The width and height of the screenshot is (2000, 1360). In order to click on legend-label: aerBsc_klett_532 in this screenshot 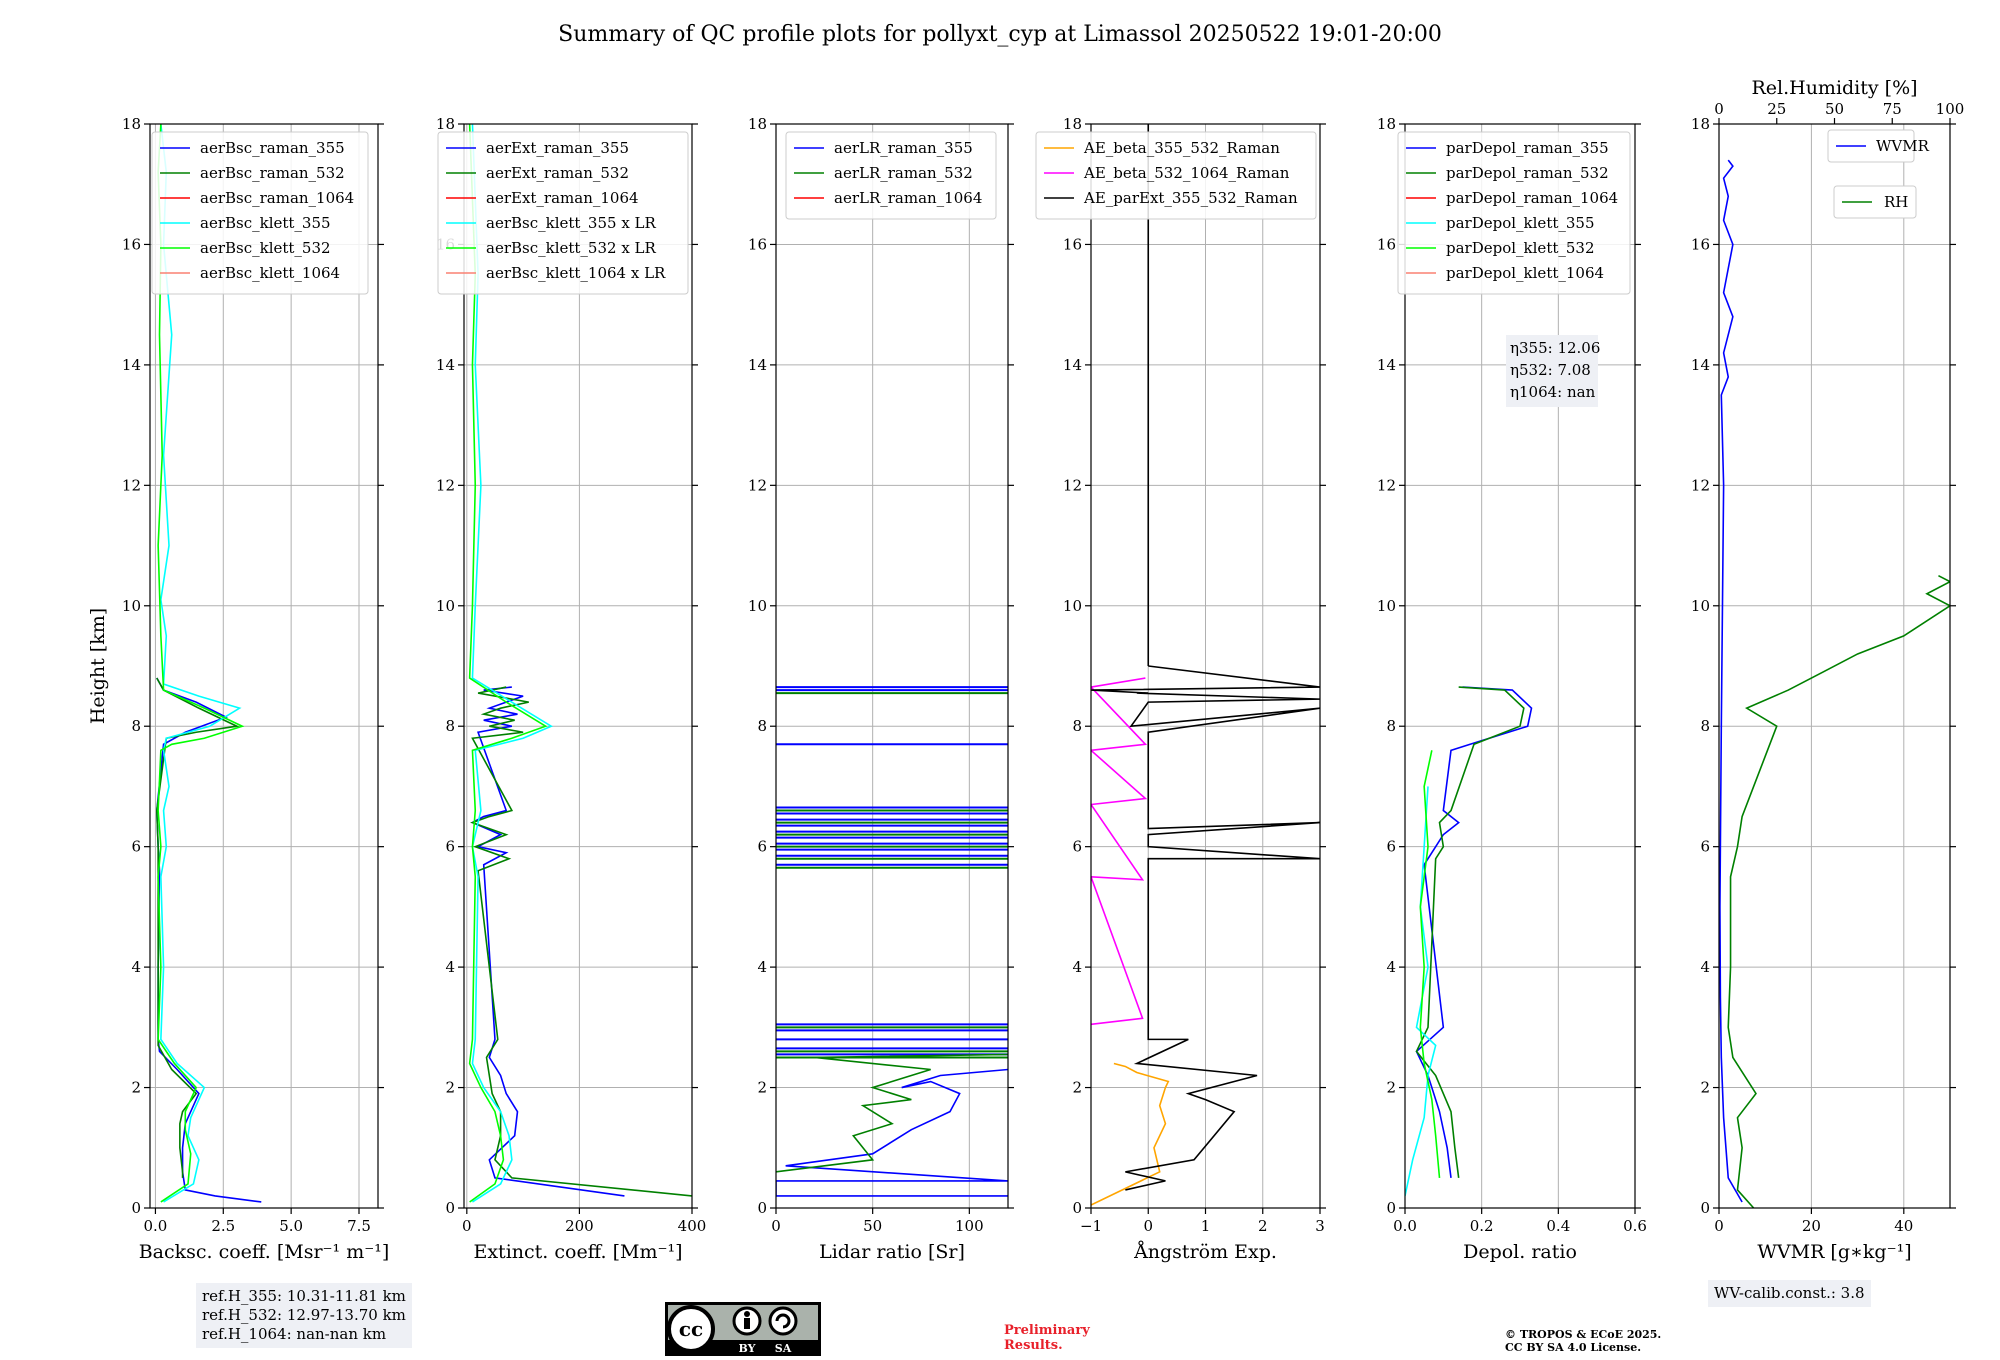, I will do `click(265, 248)`.